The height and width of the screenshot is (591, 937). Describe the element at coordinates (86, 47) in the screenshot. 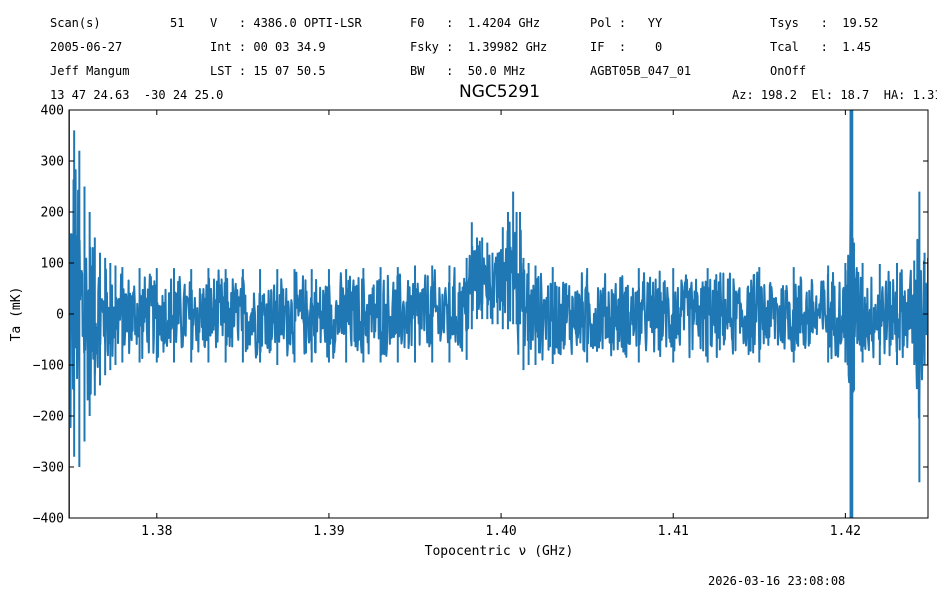

I see `header-col1-line-1: 2005-06-27` at that location.